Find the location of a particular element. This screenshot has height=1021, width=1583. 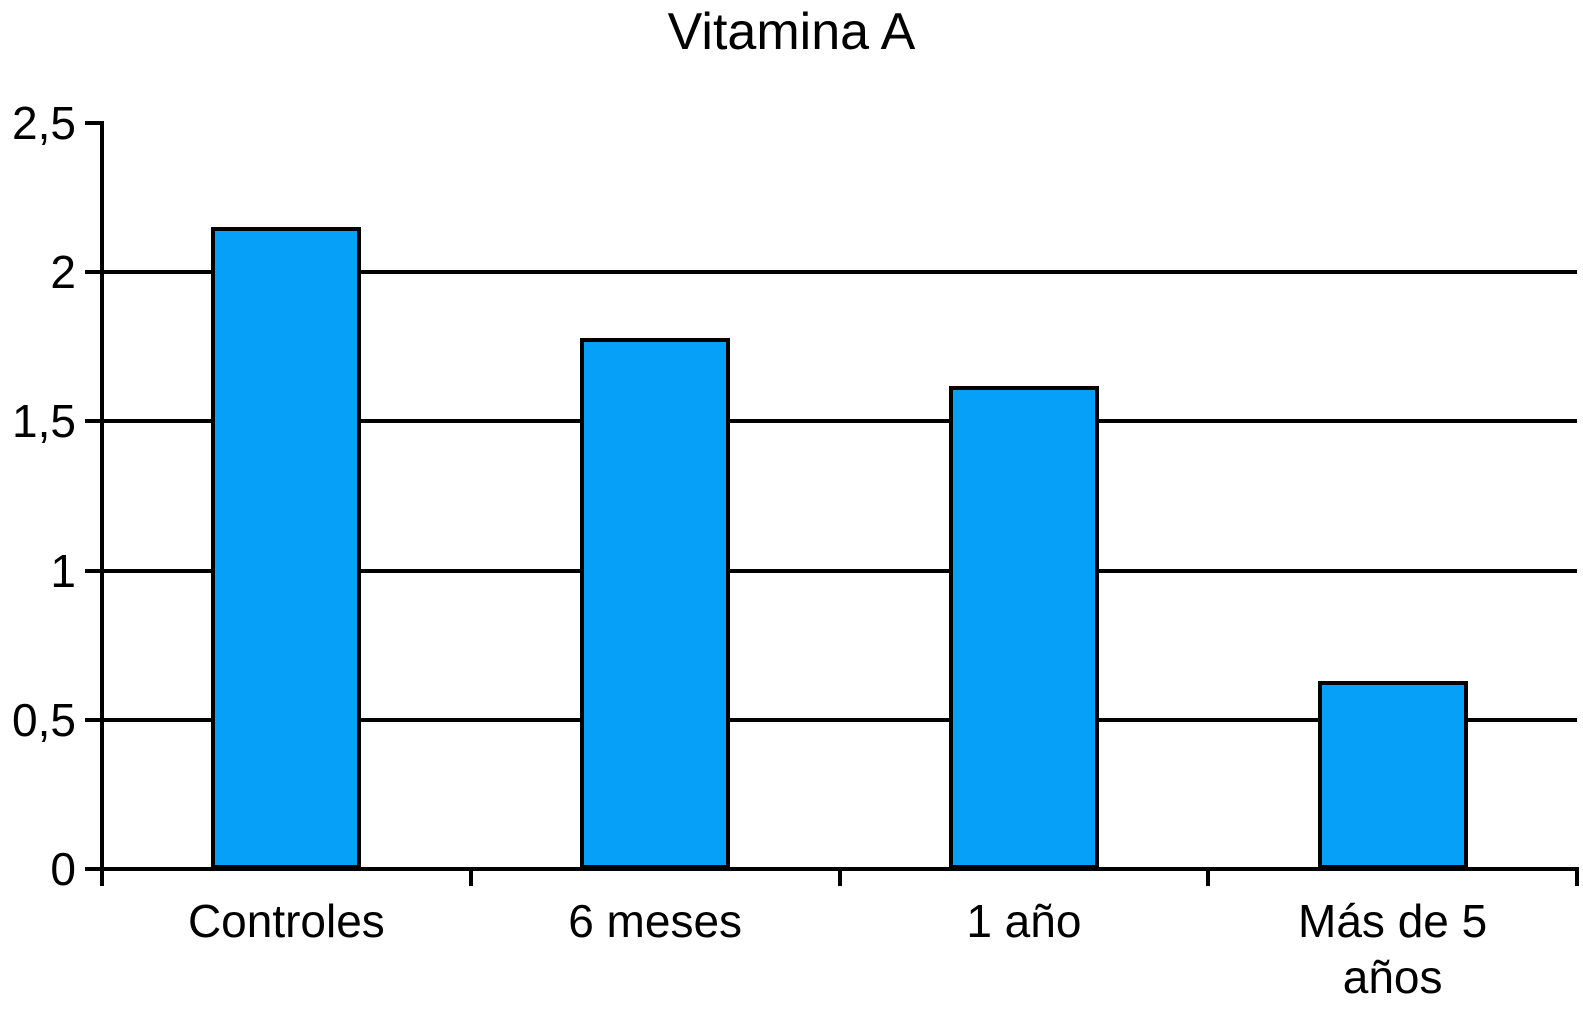

y-axis-line is located at coordinates (102, 503).